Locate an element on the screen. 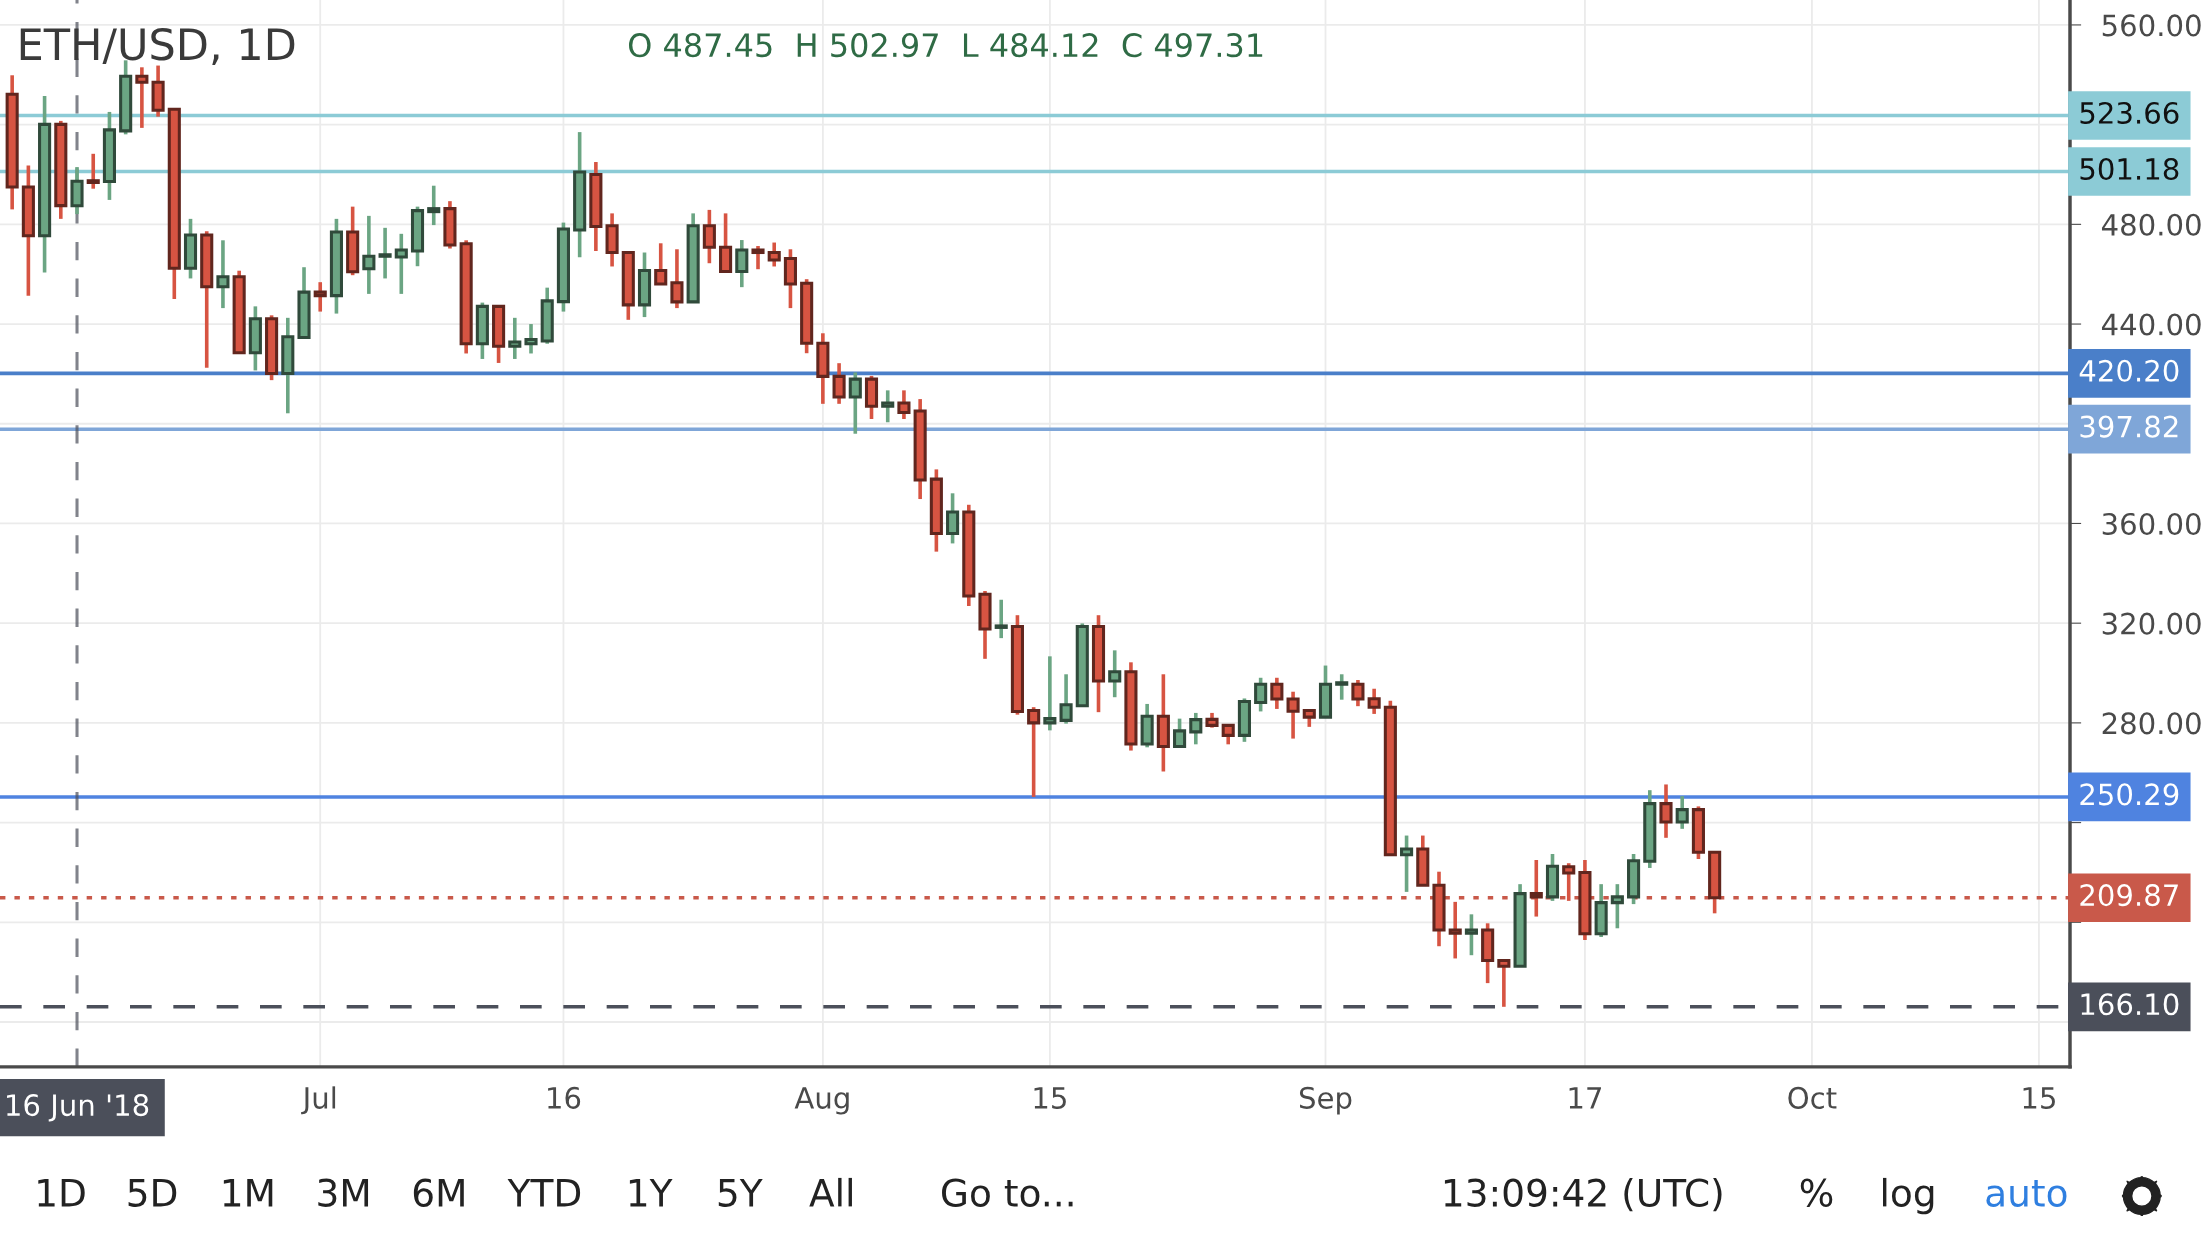  y-tick-label: 360.00 is located at coordinates (2151, 523).